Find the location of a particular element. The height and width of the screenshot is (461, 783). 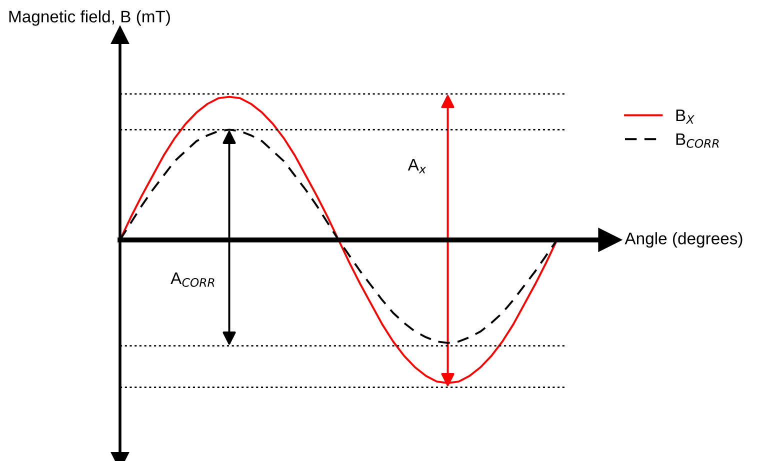

annotation: A$_{CORR}$ is located at coordinates (192, 279).